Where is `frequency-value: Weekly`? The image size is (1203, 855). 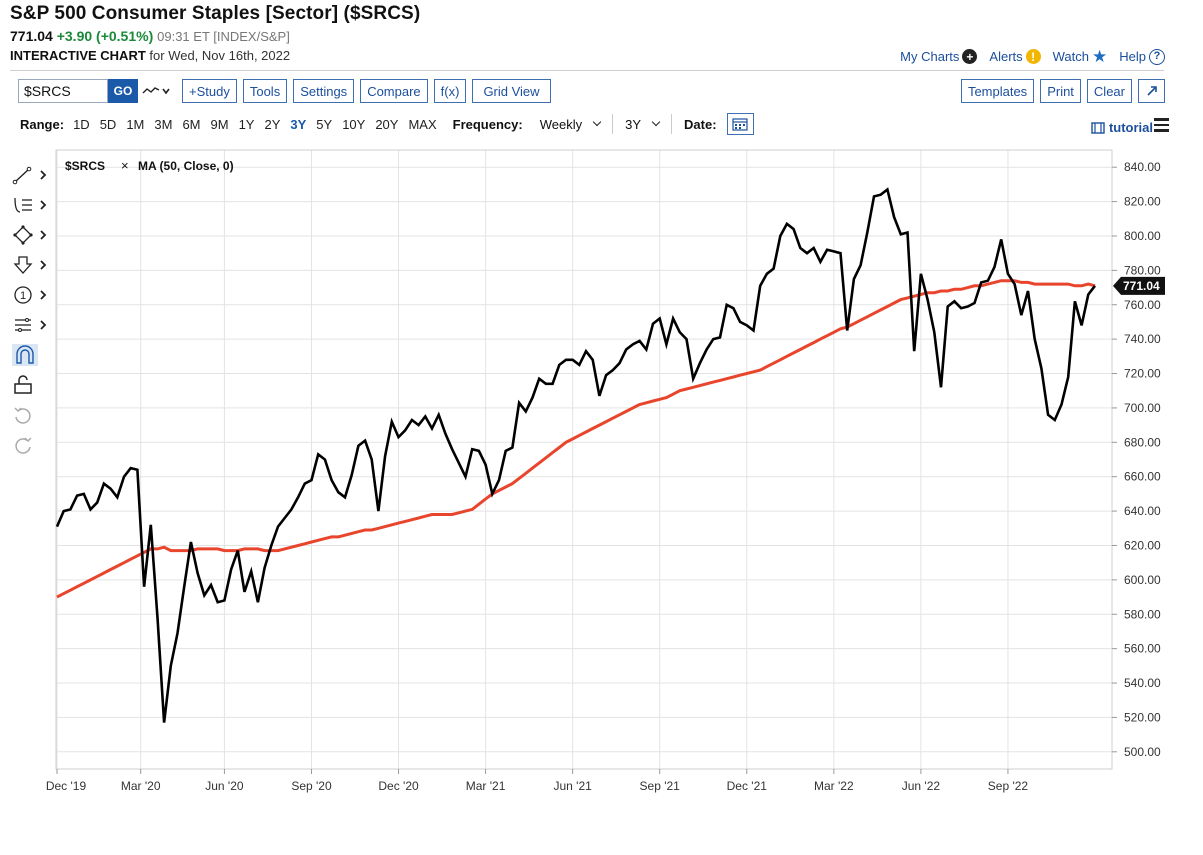 frequency-value: Weekly is located at coordinates (561, 124).